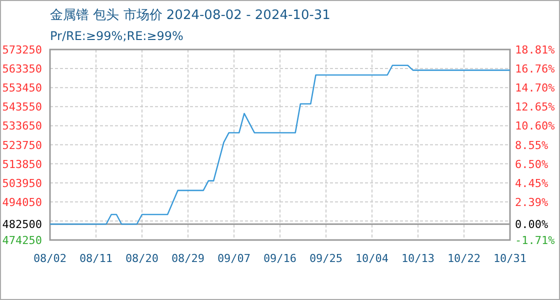 Image resolution: width=560 pixels, height=300 pixels. What do you see at coordinates (22, 183) in the screenshot?
I see `y-tick-label: 503950` at bounding box center [22, 183].